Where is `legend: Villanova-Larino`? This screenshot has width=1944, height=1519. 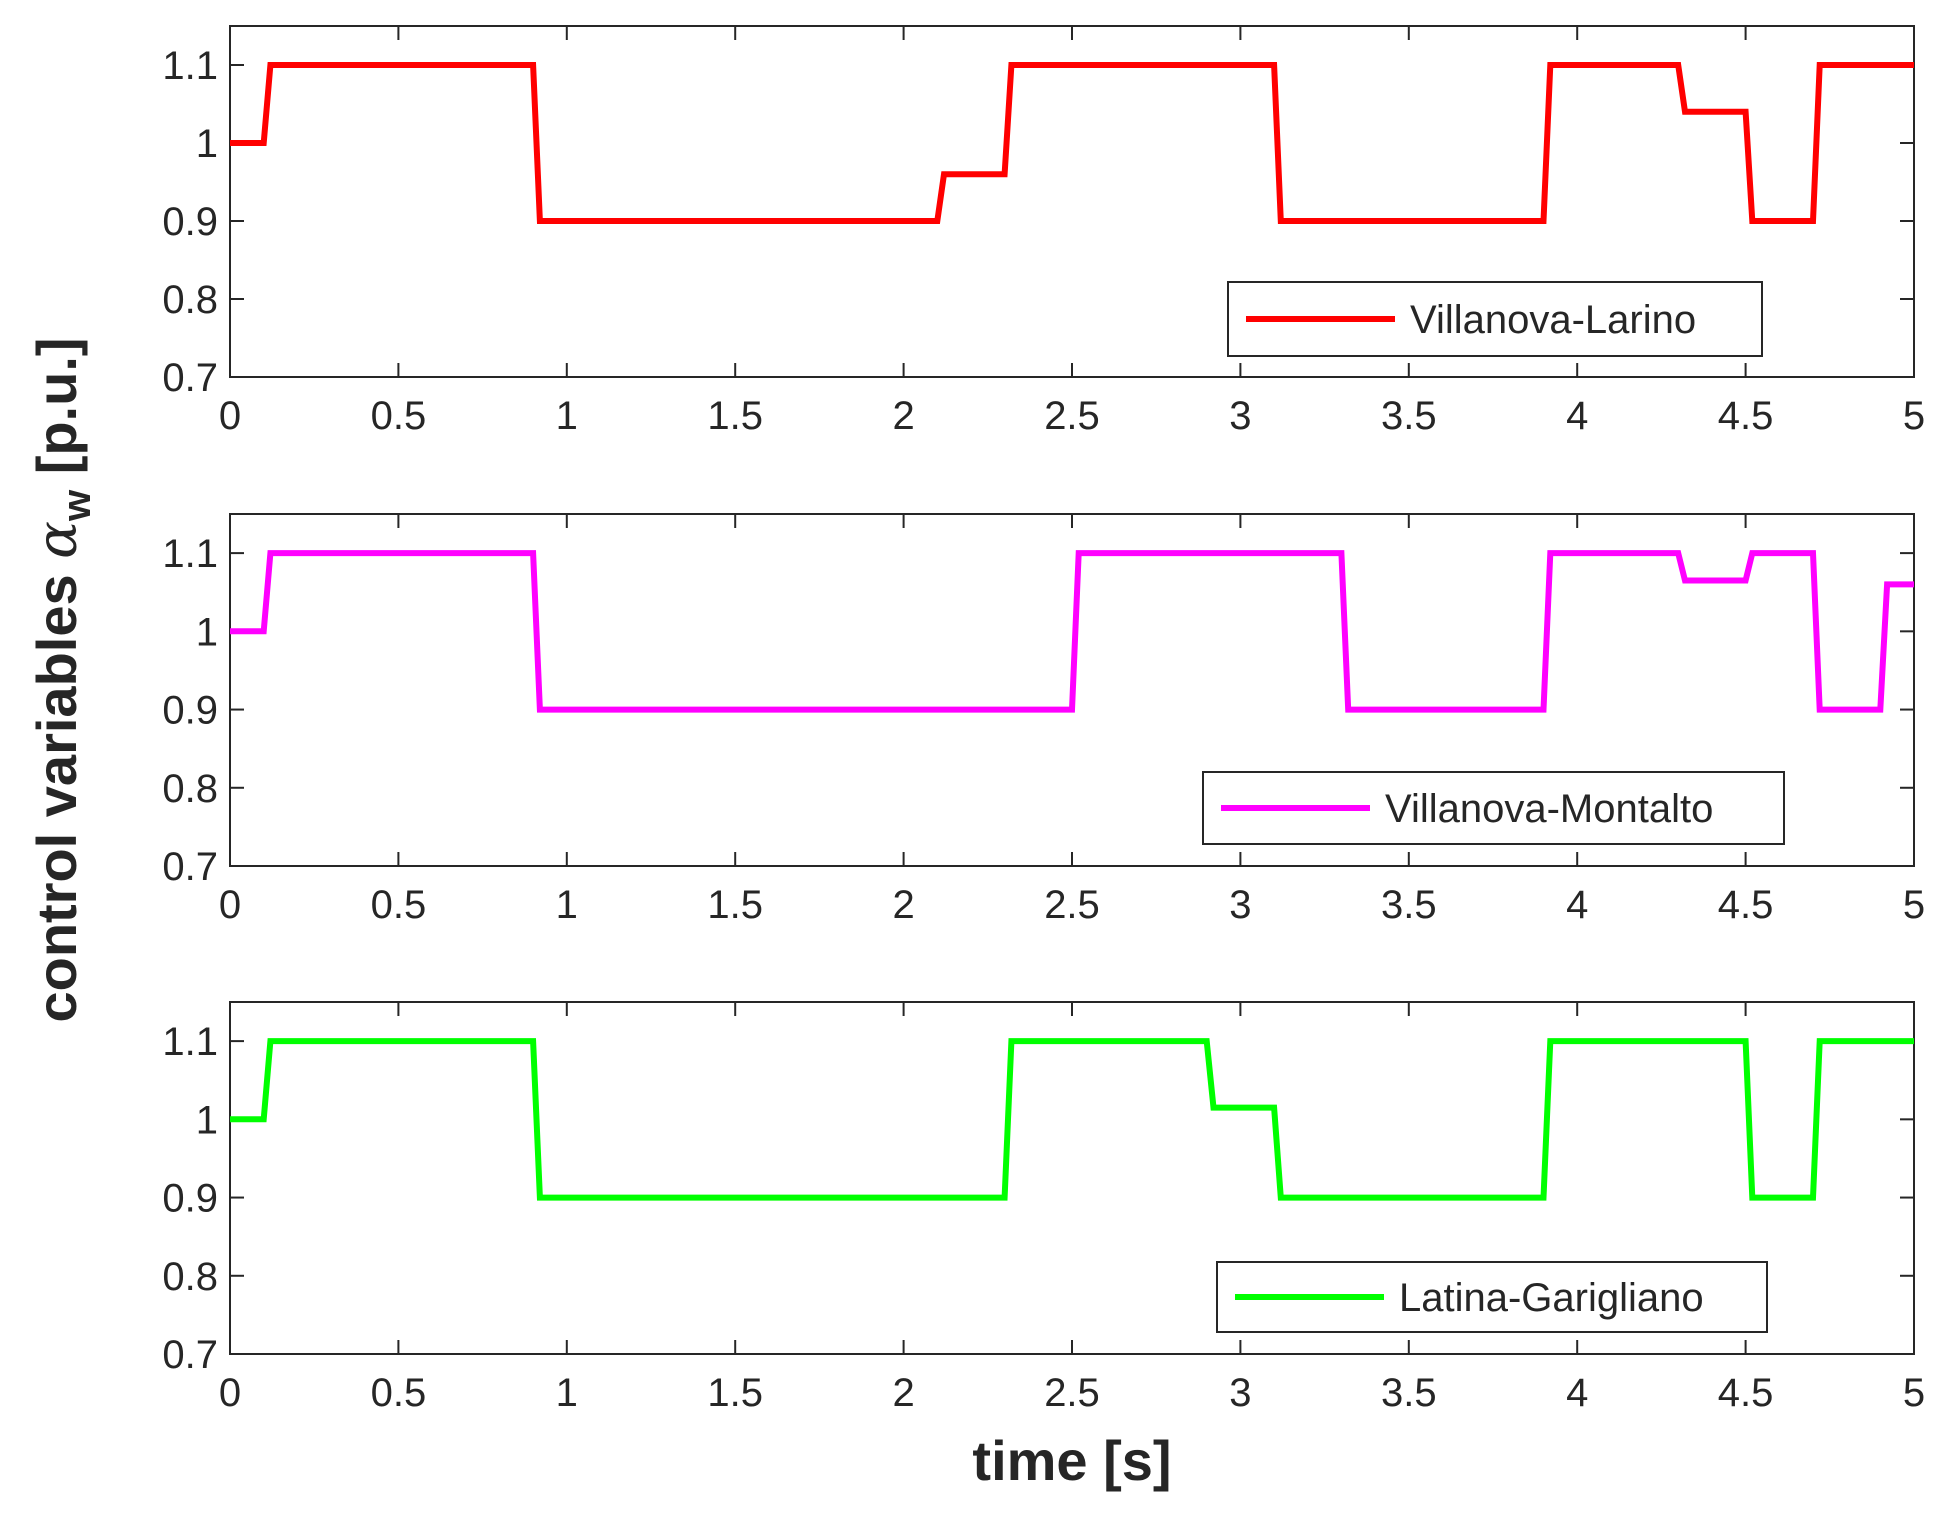 legend: Villanova-Larino is located at coordinates (1495, 319).